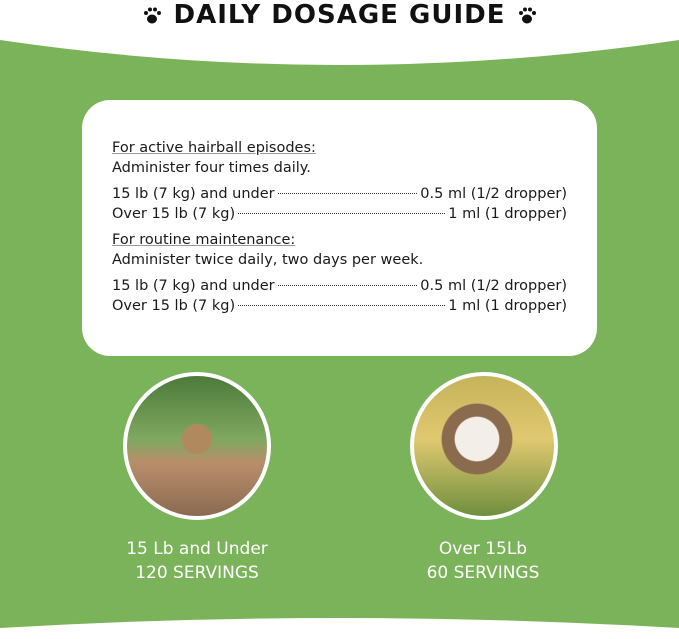  What do you see at coordinates (483, 549) in the screenshot?
I see `caption-weight: Over 15Lb` at bounding box center [483, 549].